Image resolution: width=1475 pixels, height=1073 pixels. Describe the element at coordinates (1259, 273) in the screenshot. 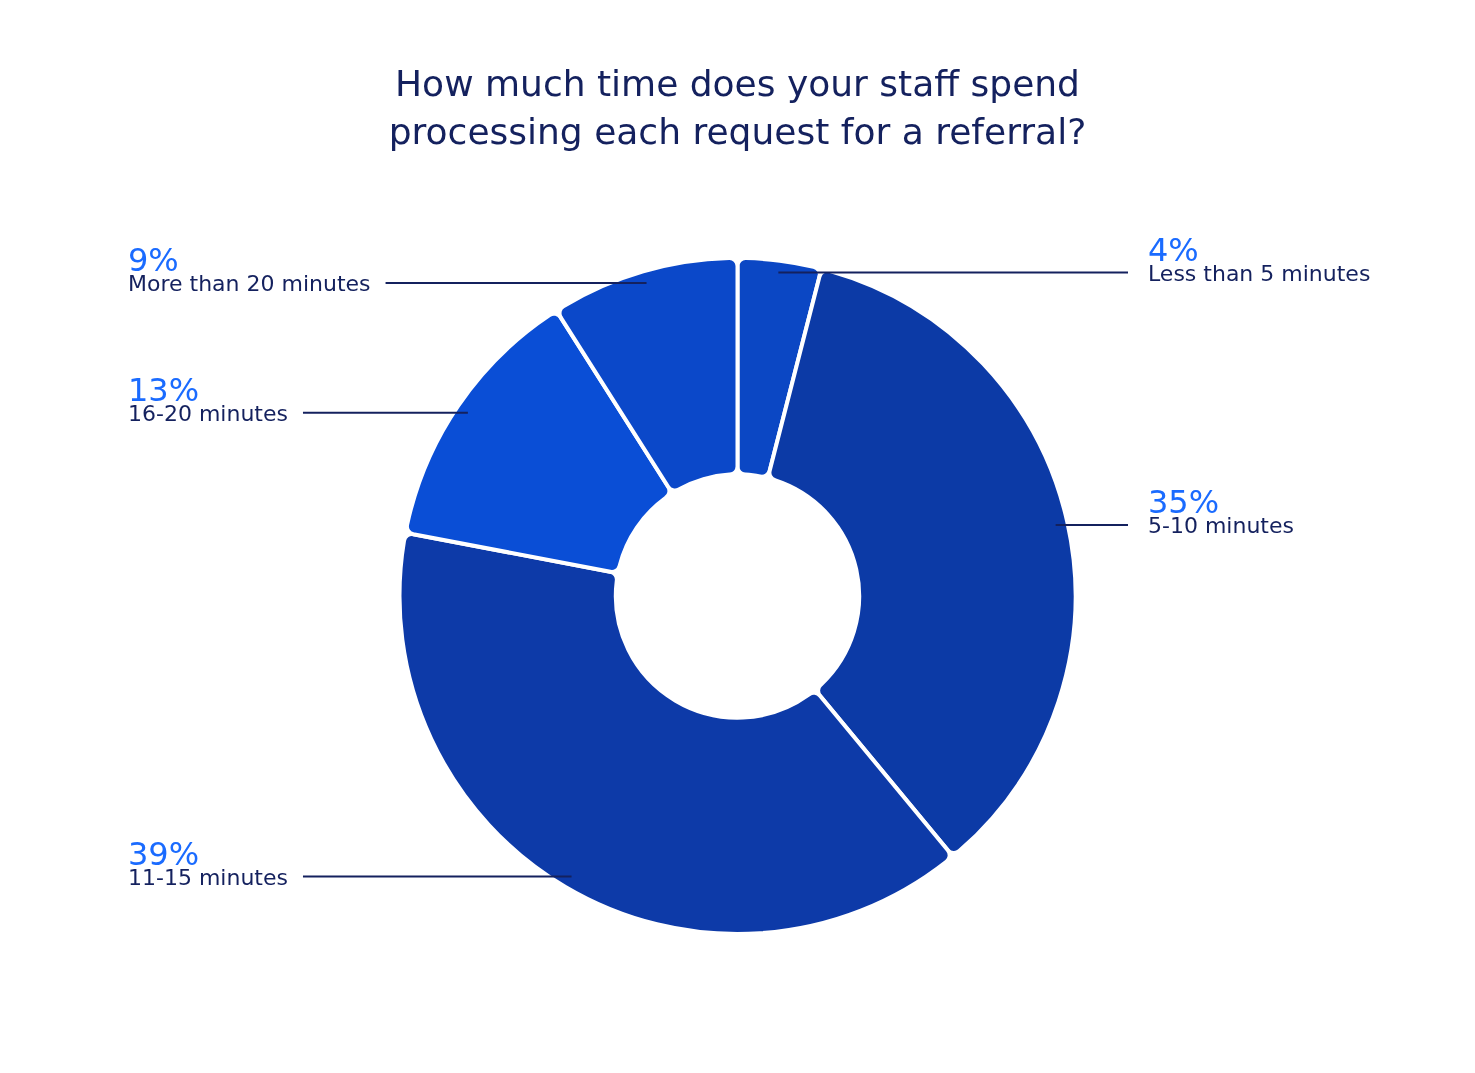

I see `slice-label: Less than 5 minutes` at that location.